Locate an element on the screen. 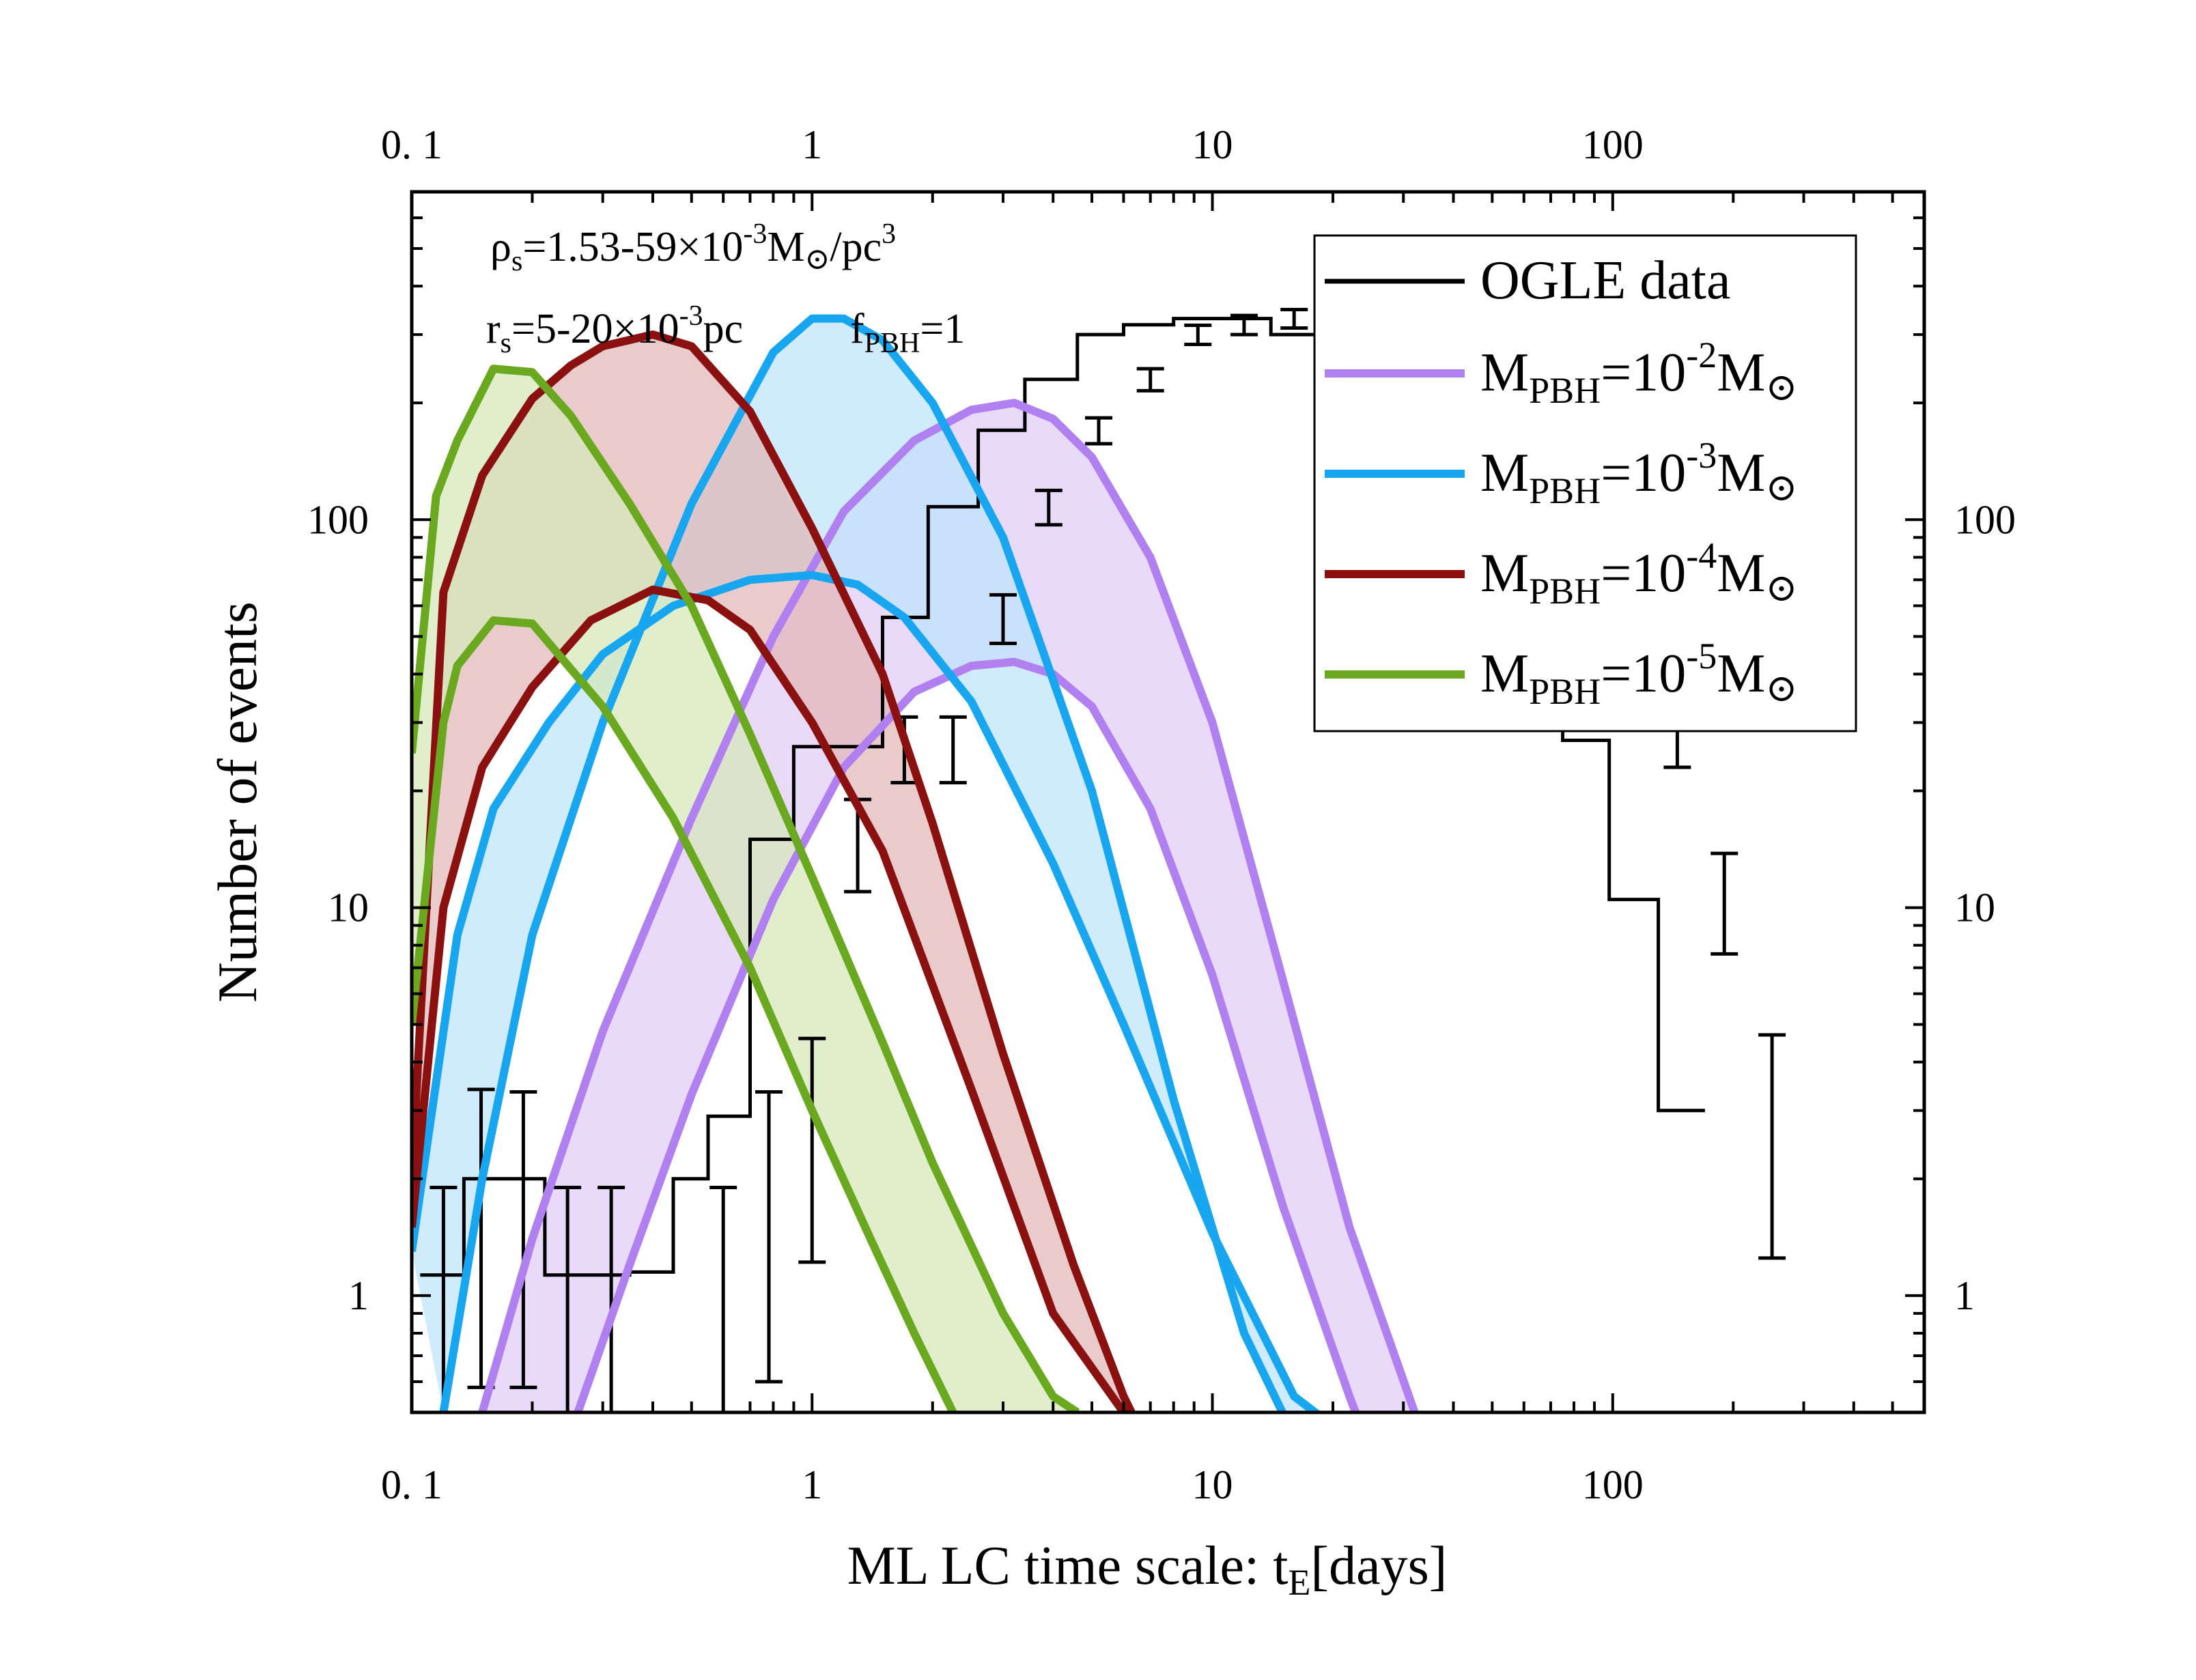 The width and height of the screenshot is (2196, 1680). x-axis-label: ML LC time scale: tE[days] is located at coordinates (1147, 1569).